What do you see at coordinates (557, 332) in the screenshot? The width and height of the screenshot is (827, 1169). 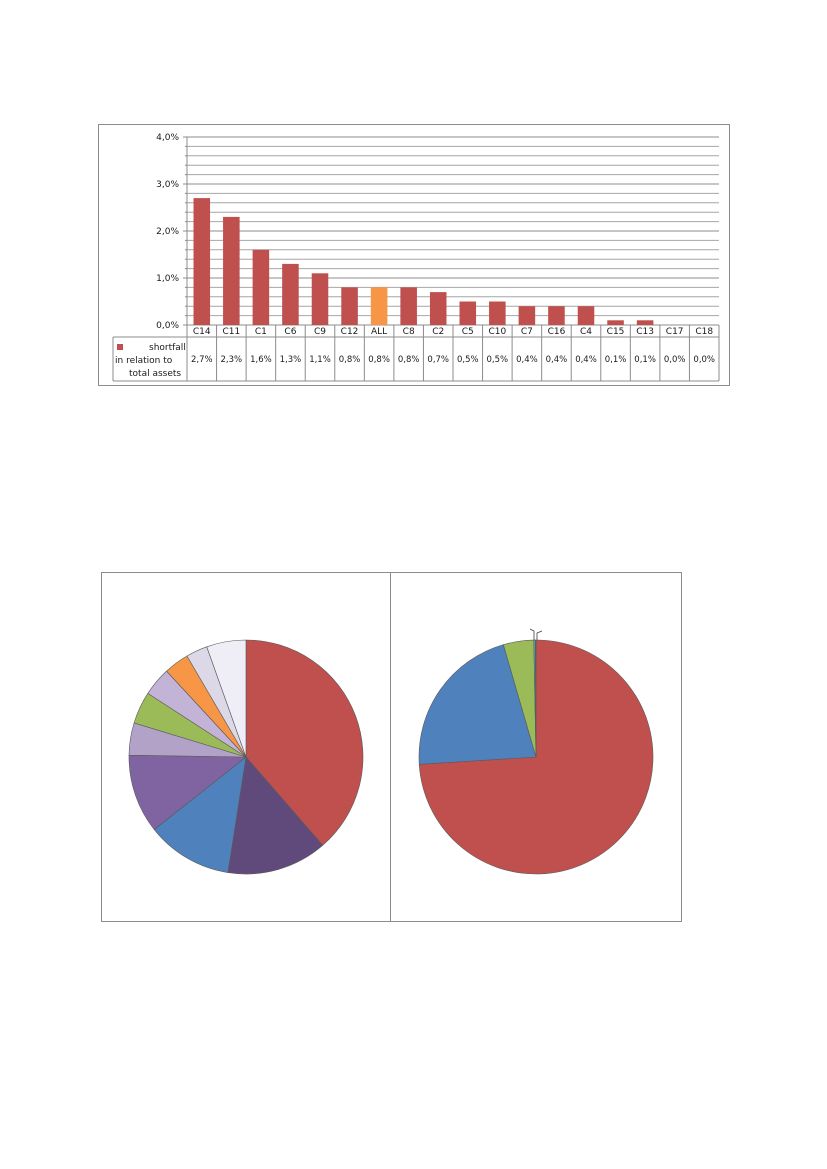 I see `category-label: C16` at bounding box center [557, 332].